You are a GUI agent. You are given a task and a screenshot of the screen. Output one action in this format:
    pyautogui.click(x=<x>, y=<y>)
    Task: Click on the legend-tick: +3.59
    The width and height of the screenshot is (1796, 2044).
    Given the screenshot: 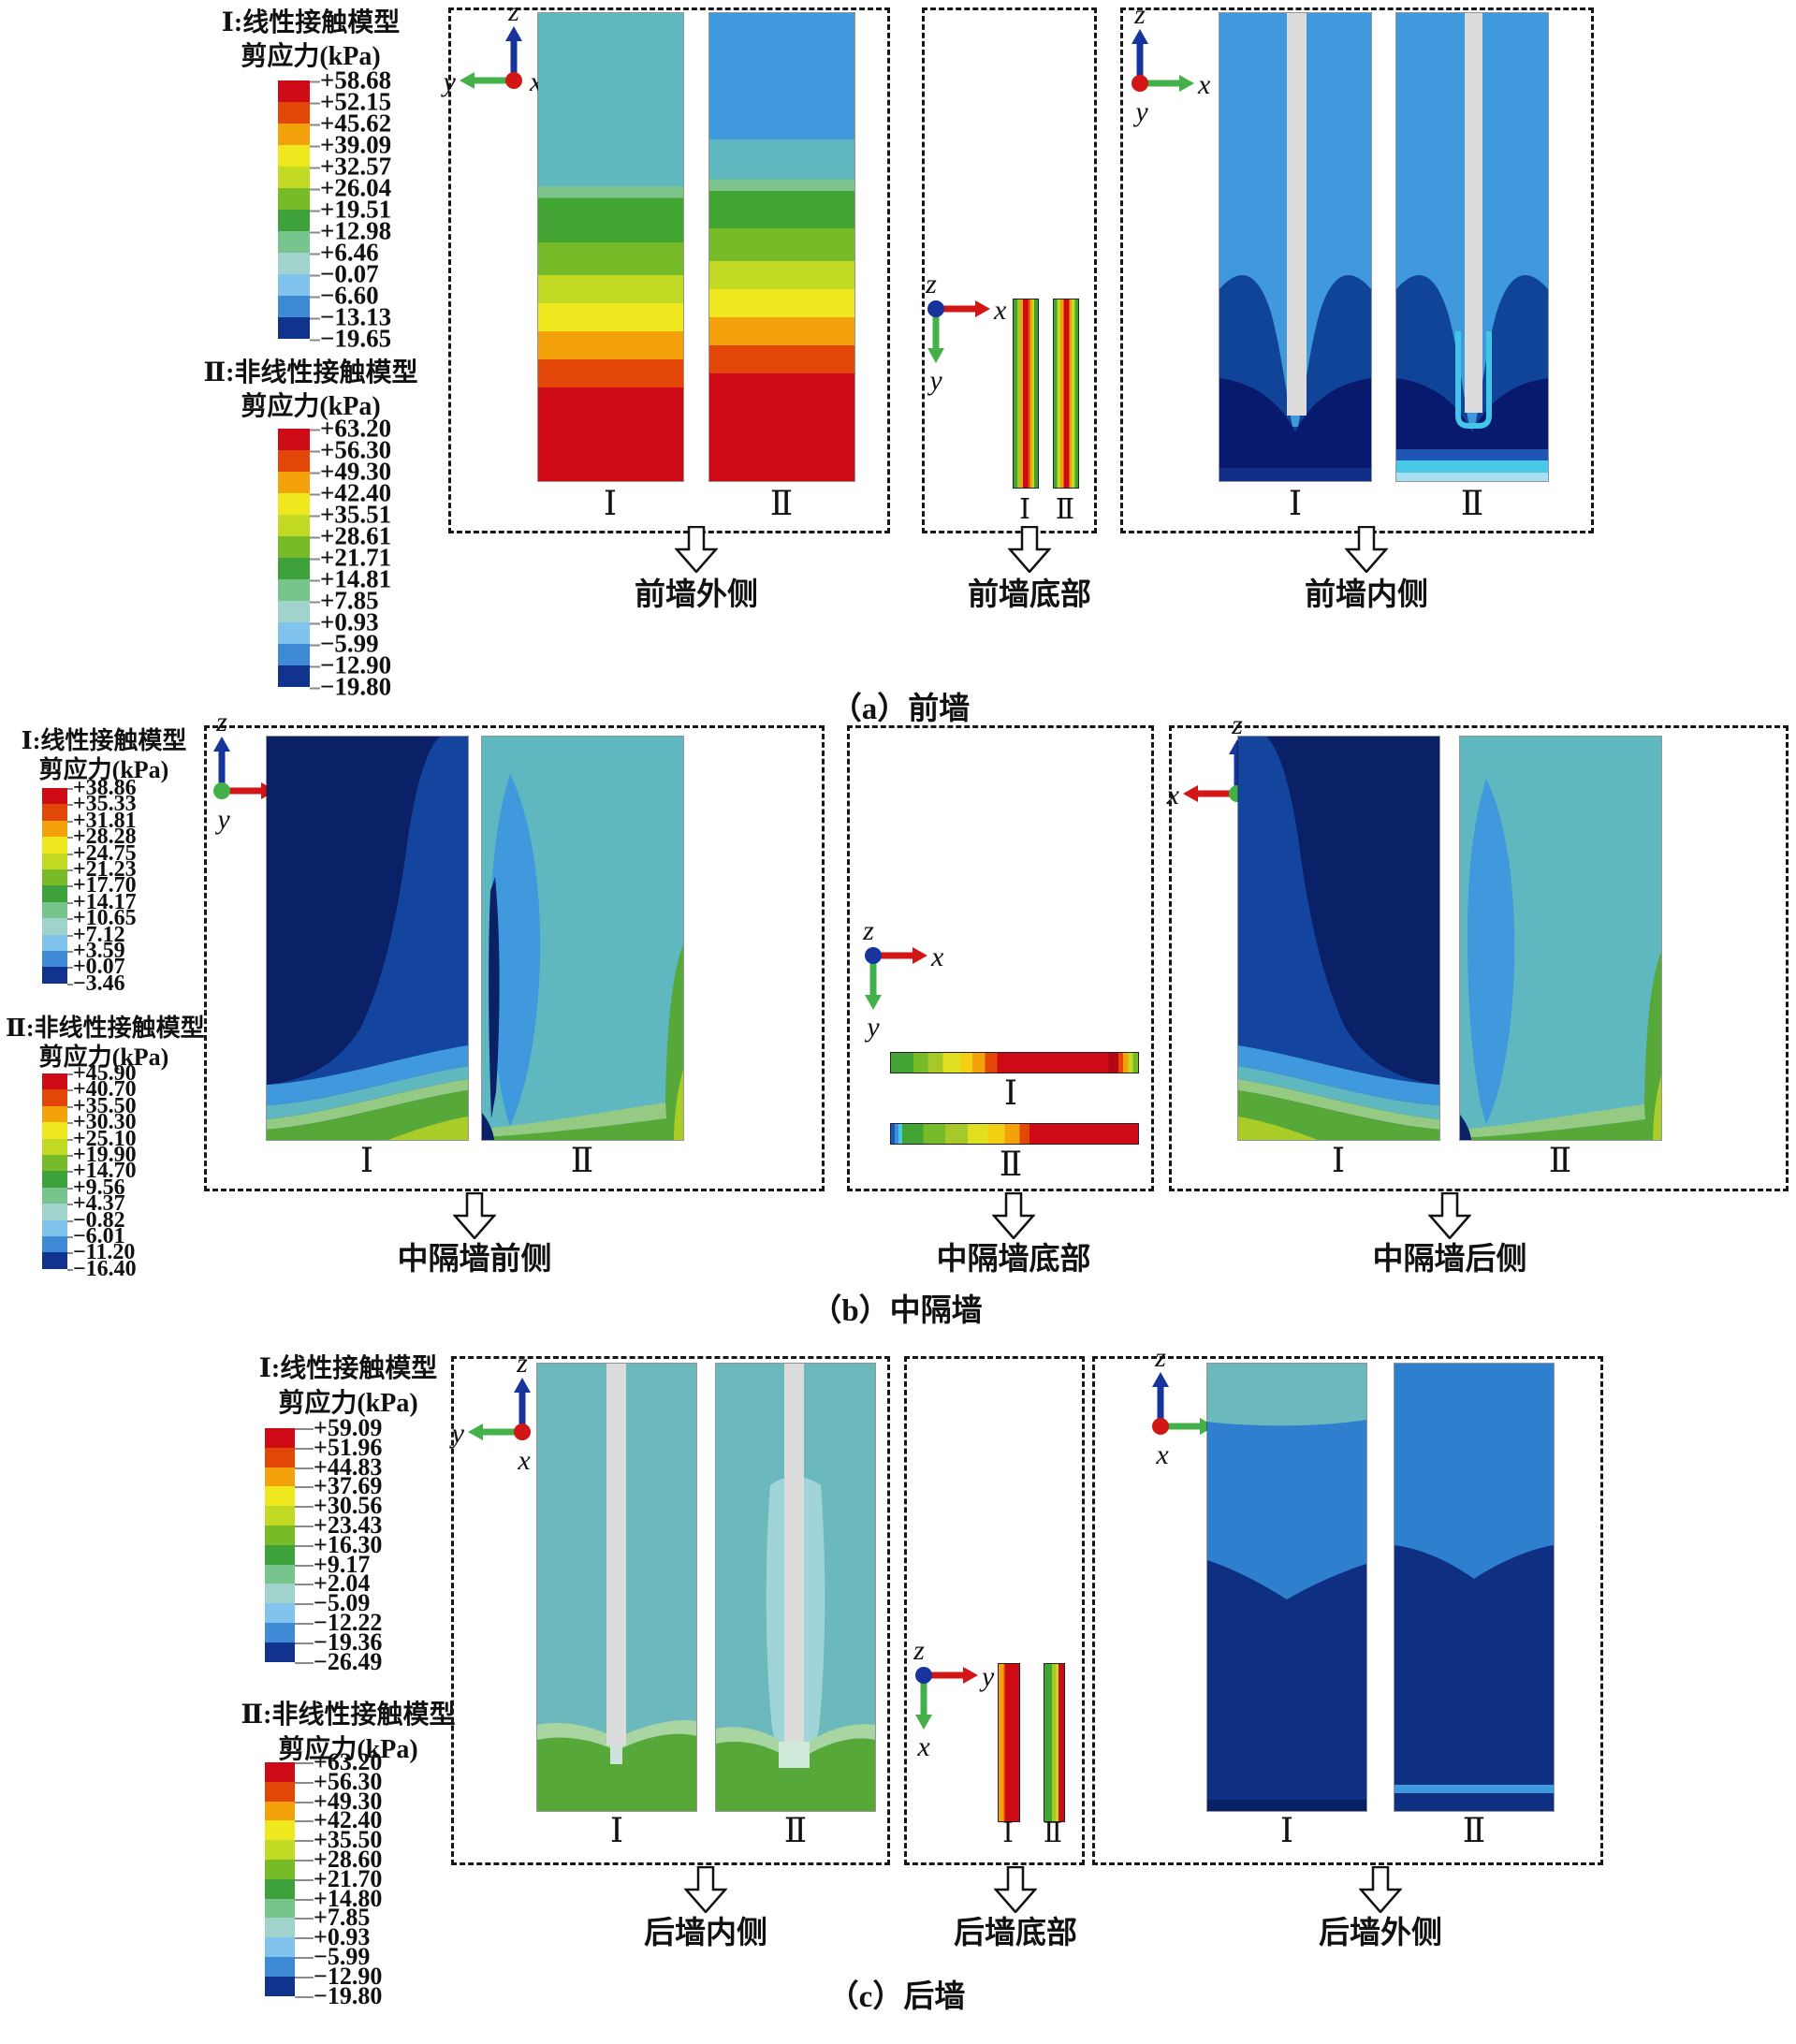 What is the action you would take?
    pyautogui.click(x=96, y=951)
    